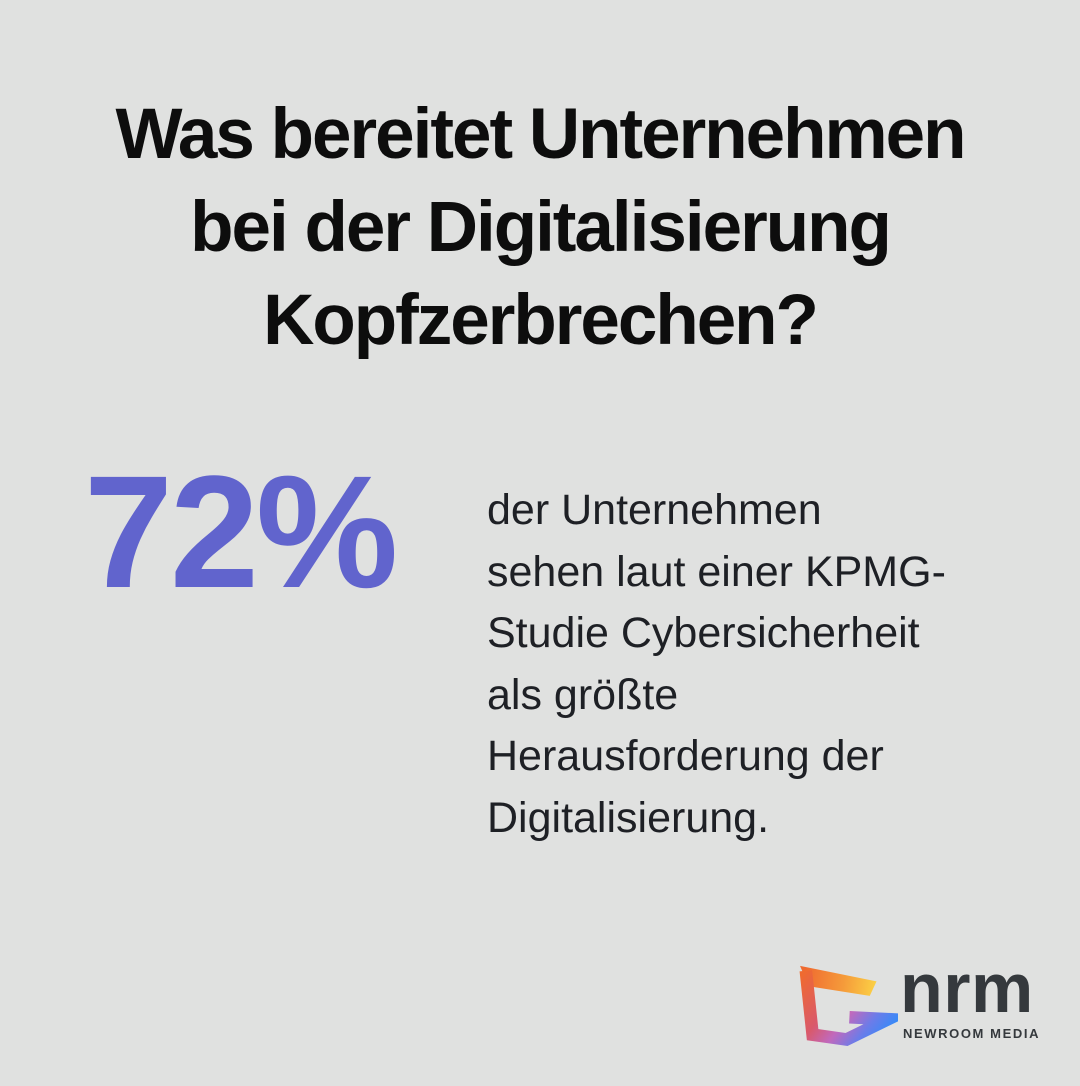  What do you see at coordinates (703, 633) in the screenshot?
I see `stat-description-line: Studie Cybersicherheit` at bounding box center [703, 633].